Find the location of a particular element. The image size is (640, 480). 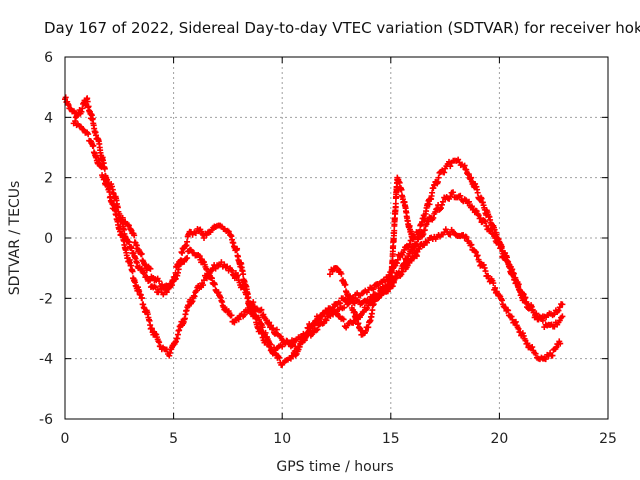

y-tick-label: -4 is located at coordinates (46, 360).